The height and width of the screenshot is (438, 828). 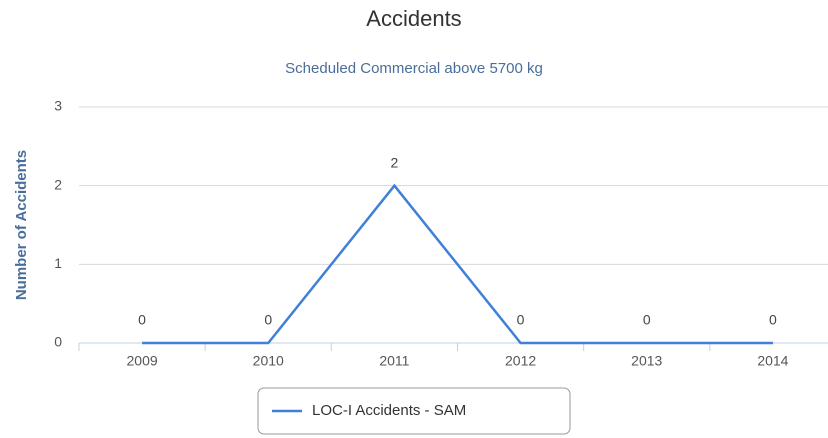 I want to click on y-tick-label: 0, so click(x=58, y=342).